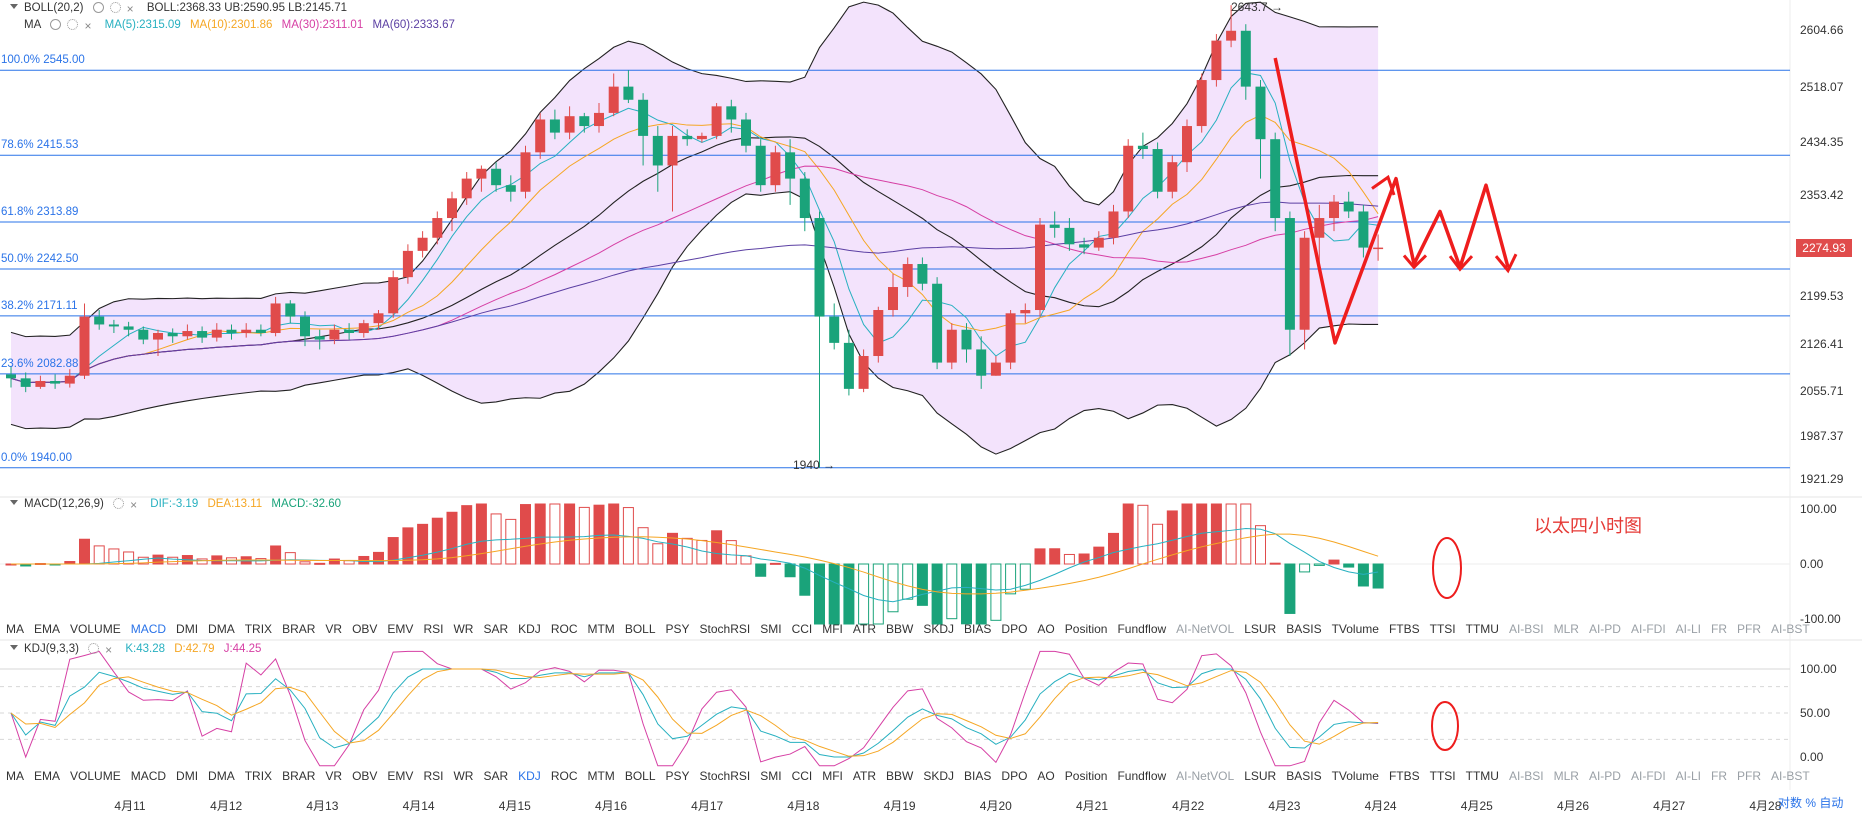 The height and width of the screenshot is (814, 1862). I want to click on scale-options: 对数 % 自动, so click(1811, 803).